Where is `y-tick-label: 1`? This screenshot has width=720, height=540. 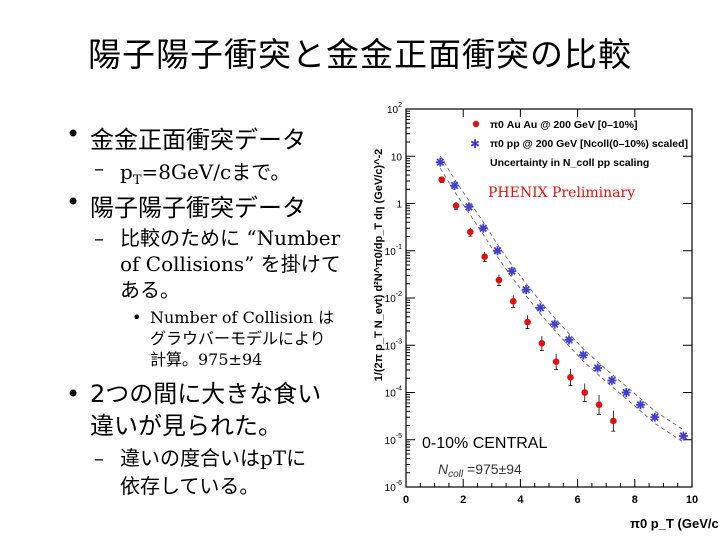
y-tick-label: 1 is located at coordinates (399, 205).